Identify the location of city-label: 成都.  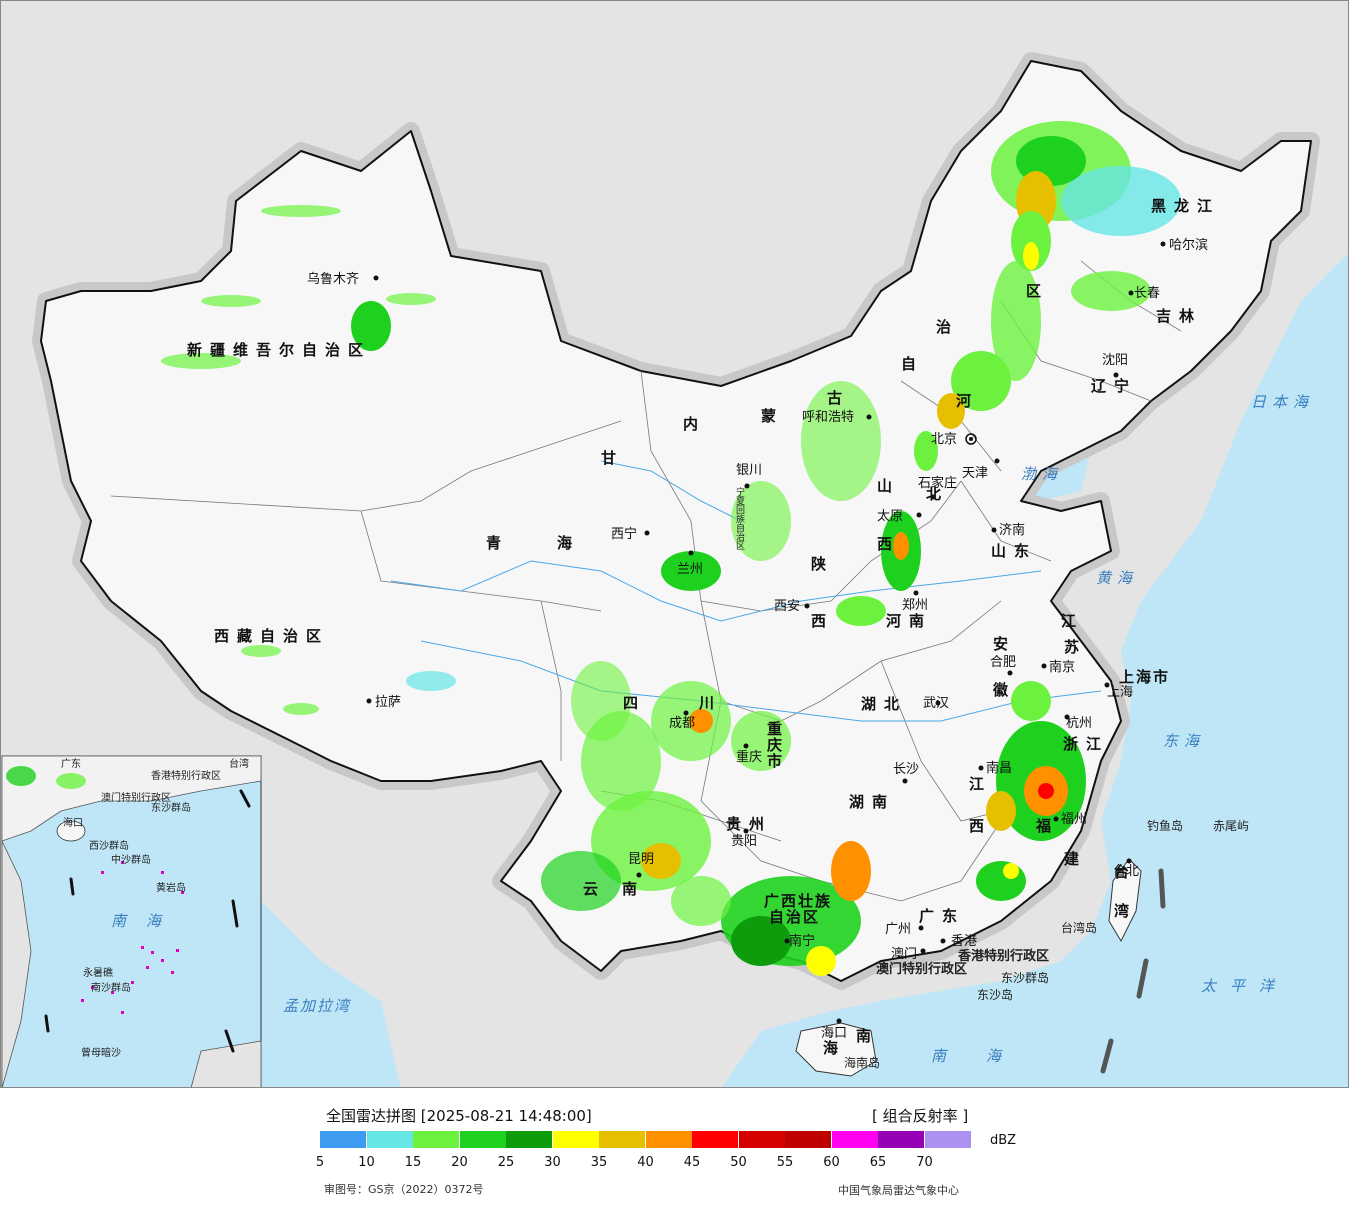
(682, 723).